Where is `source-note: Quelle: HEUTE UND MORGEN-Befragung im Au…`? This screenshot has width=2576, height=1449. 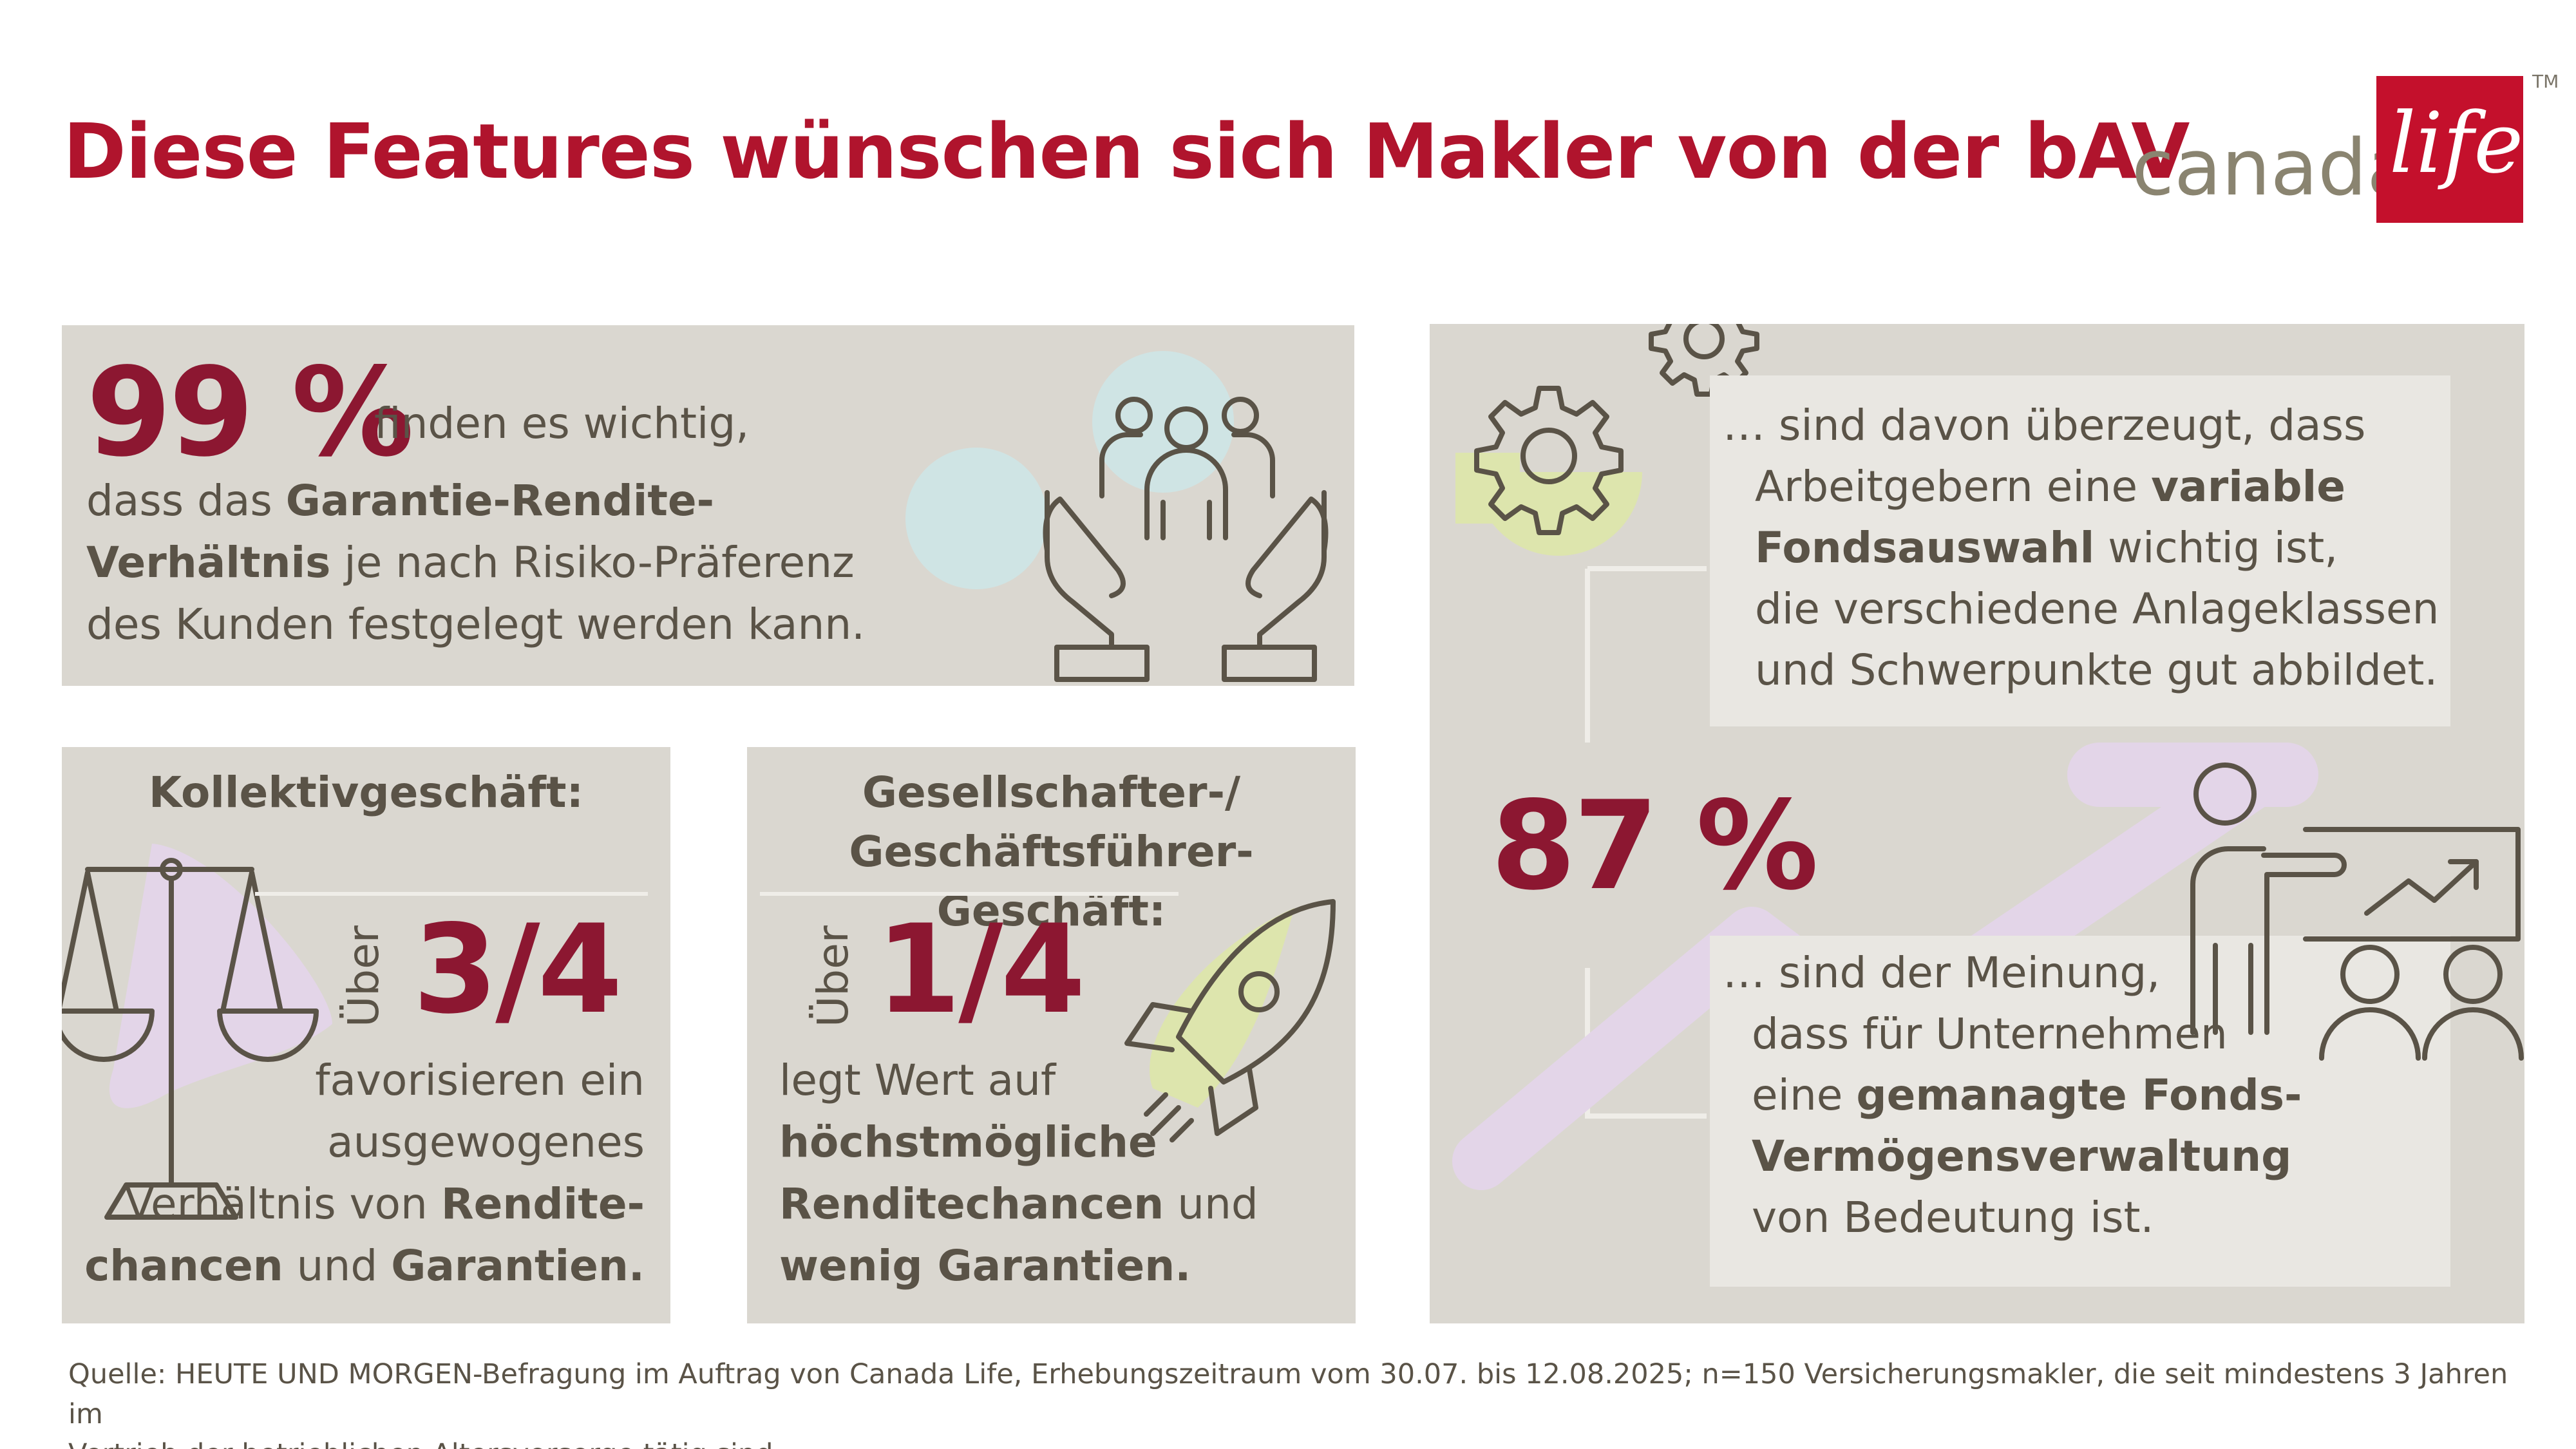 source-note: Quelle: HEUTE UND MORGEN-Befragung im Au… is located at coordinates (1301, 1401).